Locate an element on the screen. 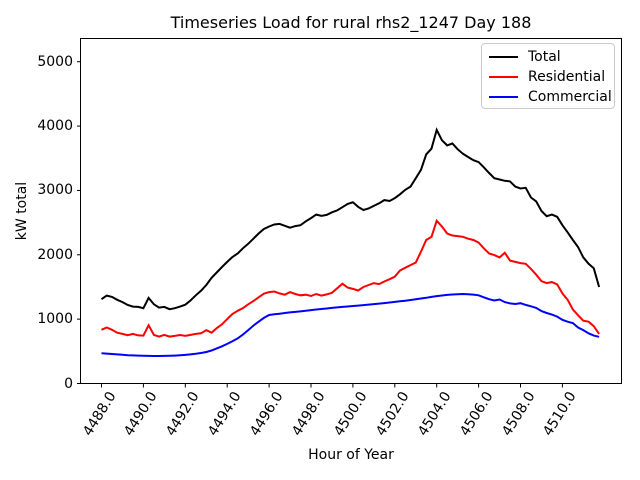 Image resolution: width=640 pixels, height=480 pixels. legend-row: Total is located at coordinates (548, 57).